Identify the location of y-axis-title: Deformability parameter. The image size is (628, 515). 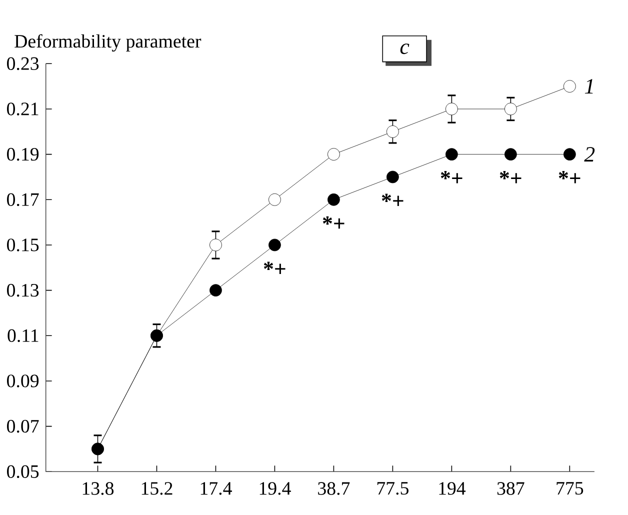
(108, 43).